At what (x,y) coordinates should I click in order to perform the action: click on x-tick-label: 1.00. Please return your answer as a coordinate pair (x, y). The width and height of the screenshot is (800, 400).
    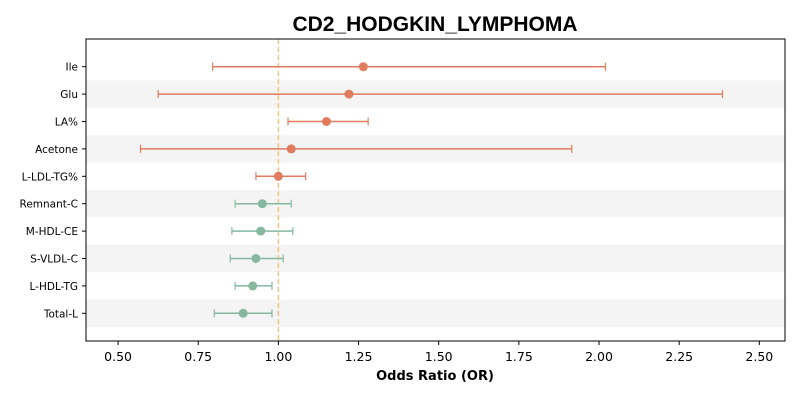
    Looking at the image, I should click on (278, 356).